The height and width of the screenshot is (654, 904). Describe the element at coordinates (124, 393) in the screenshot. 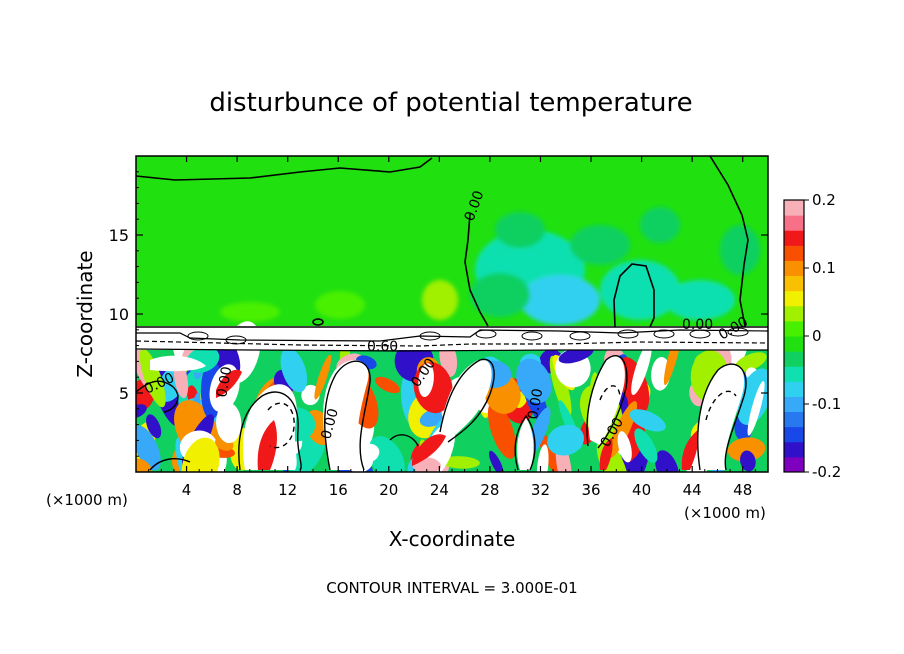

I see `y-tick-label: 5` at that location.